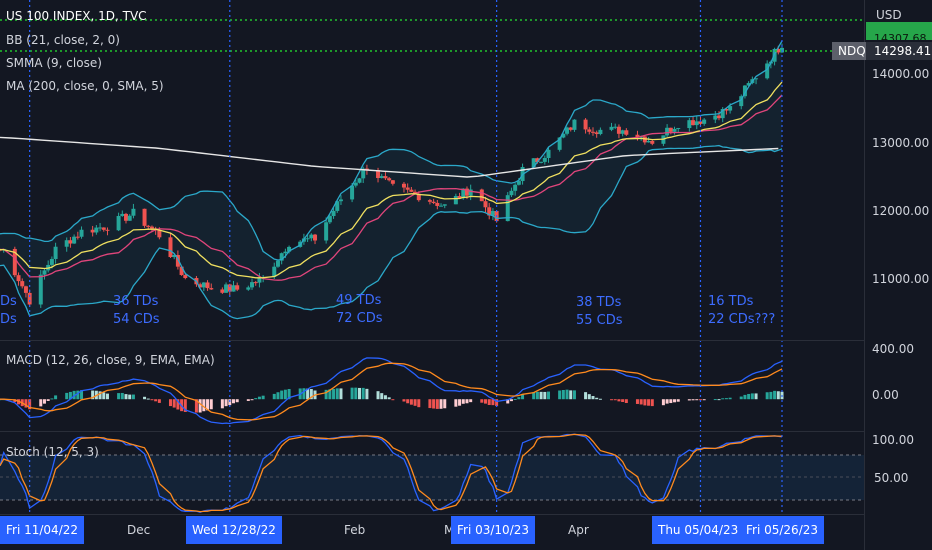 This screenshot has width=932, height=550. I want to click on bb-legend: BB (21, close, 2, 0), so click(63, 40).